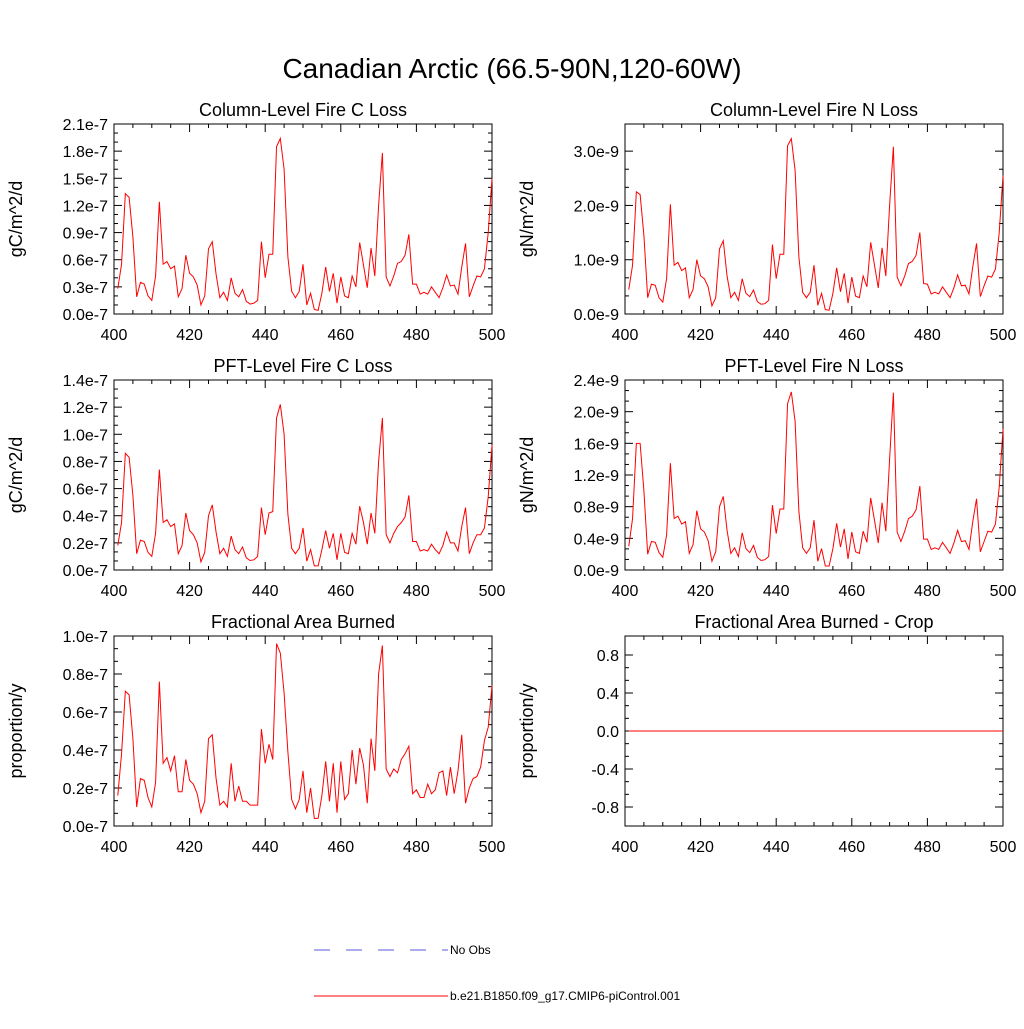  What do you see at coordinates (608, 732) in the screenshot?
I see `y-tick-label: 0.0` at bounding box center [608, 732].